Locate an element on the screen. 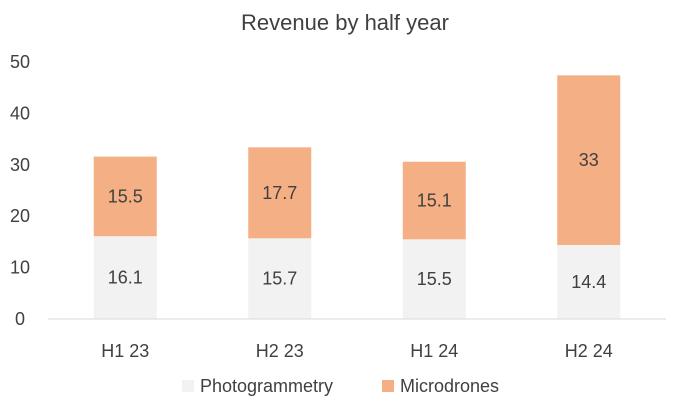  legend-swatch-photogrammetry is located at coordinates (188, 386).